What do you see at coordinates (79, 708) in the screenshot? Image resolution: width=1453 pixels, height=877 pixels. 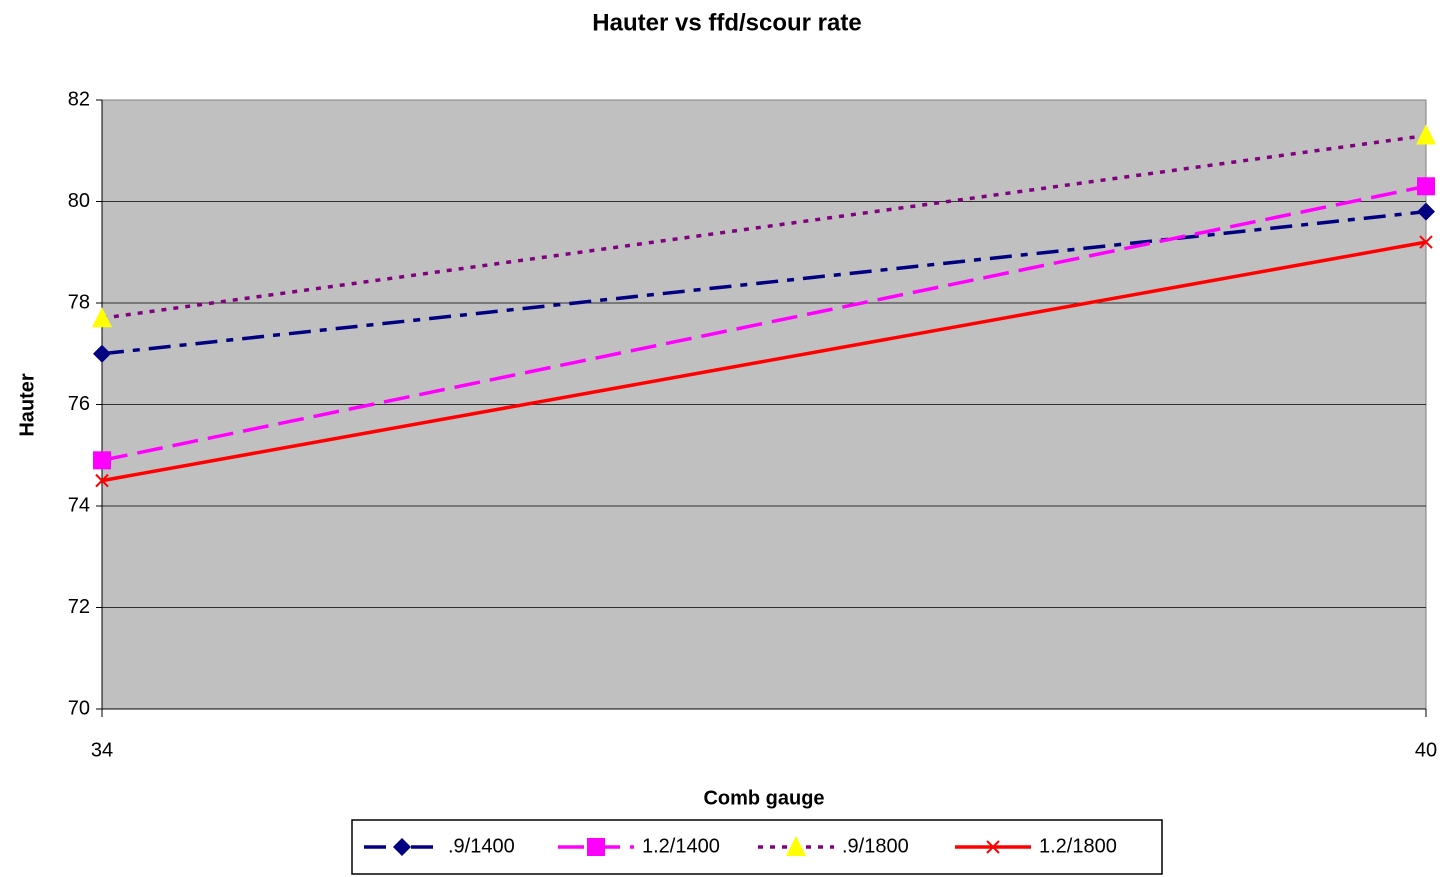 I see `y-tick-label: 70` at bounding box center [79, 708].